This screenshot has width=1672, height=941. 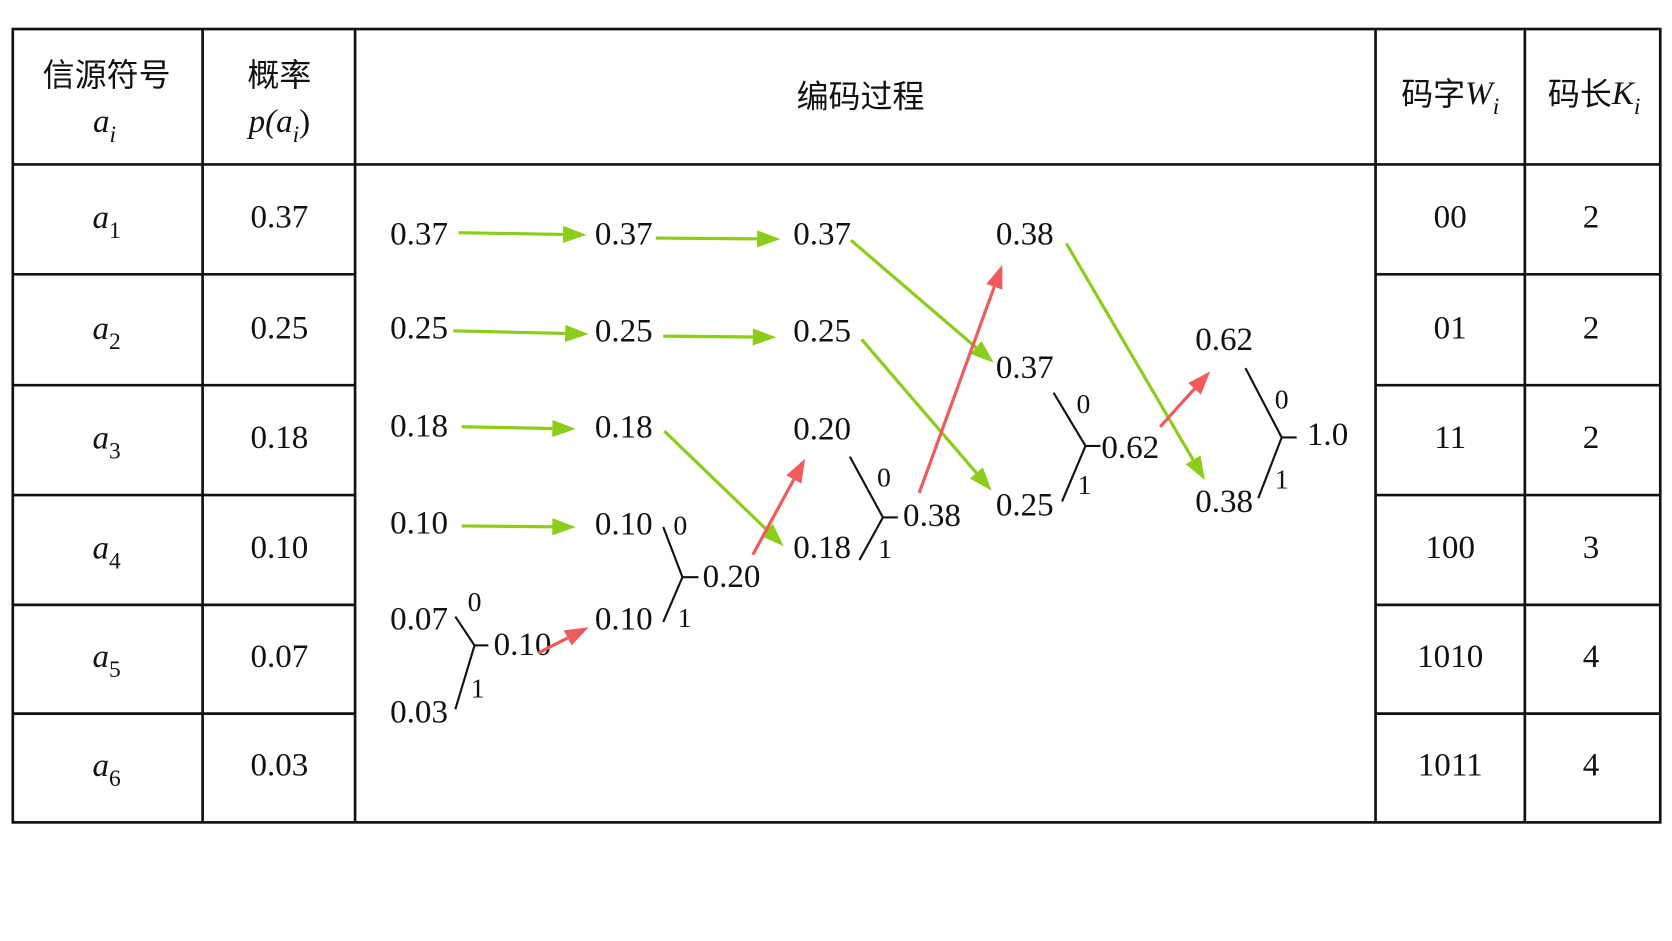 I want to click on merged-value: 0.10, so click(x=523, y=645).